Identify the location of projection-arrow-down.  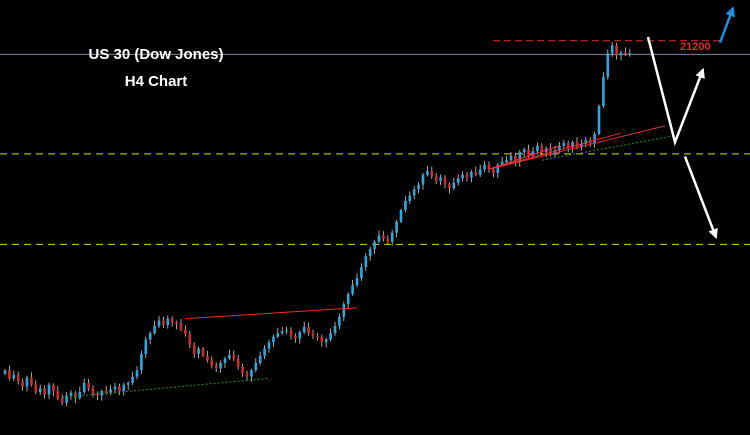
(700, 198).